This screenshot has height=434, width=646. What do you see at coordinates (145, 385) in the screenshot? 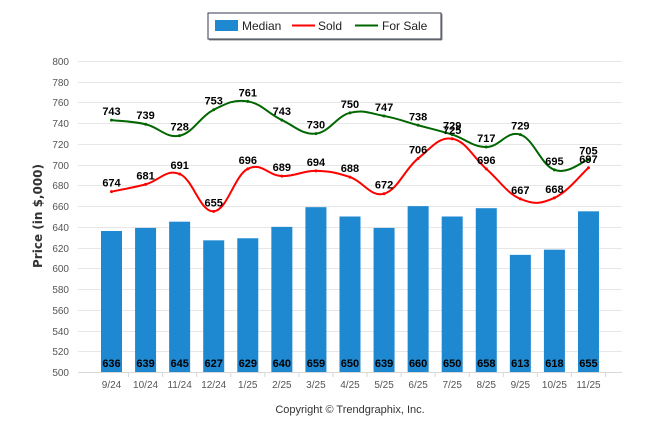
I see `x-tick-label: 10/24` at bounding box center [145, 385].